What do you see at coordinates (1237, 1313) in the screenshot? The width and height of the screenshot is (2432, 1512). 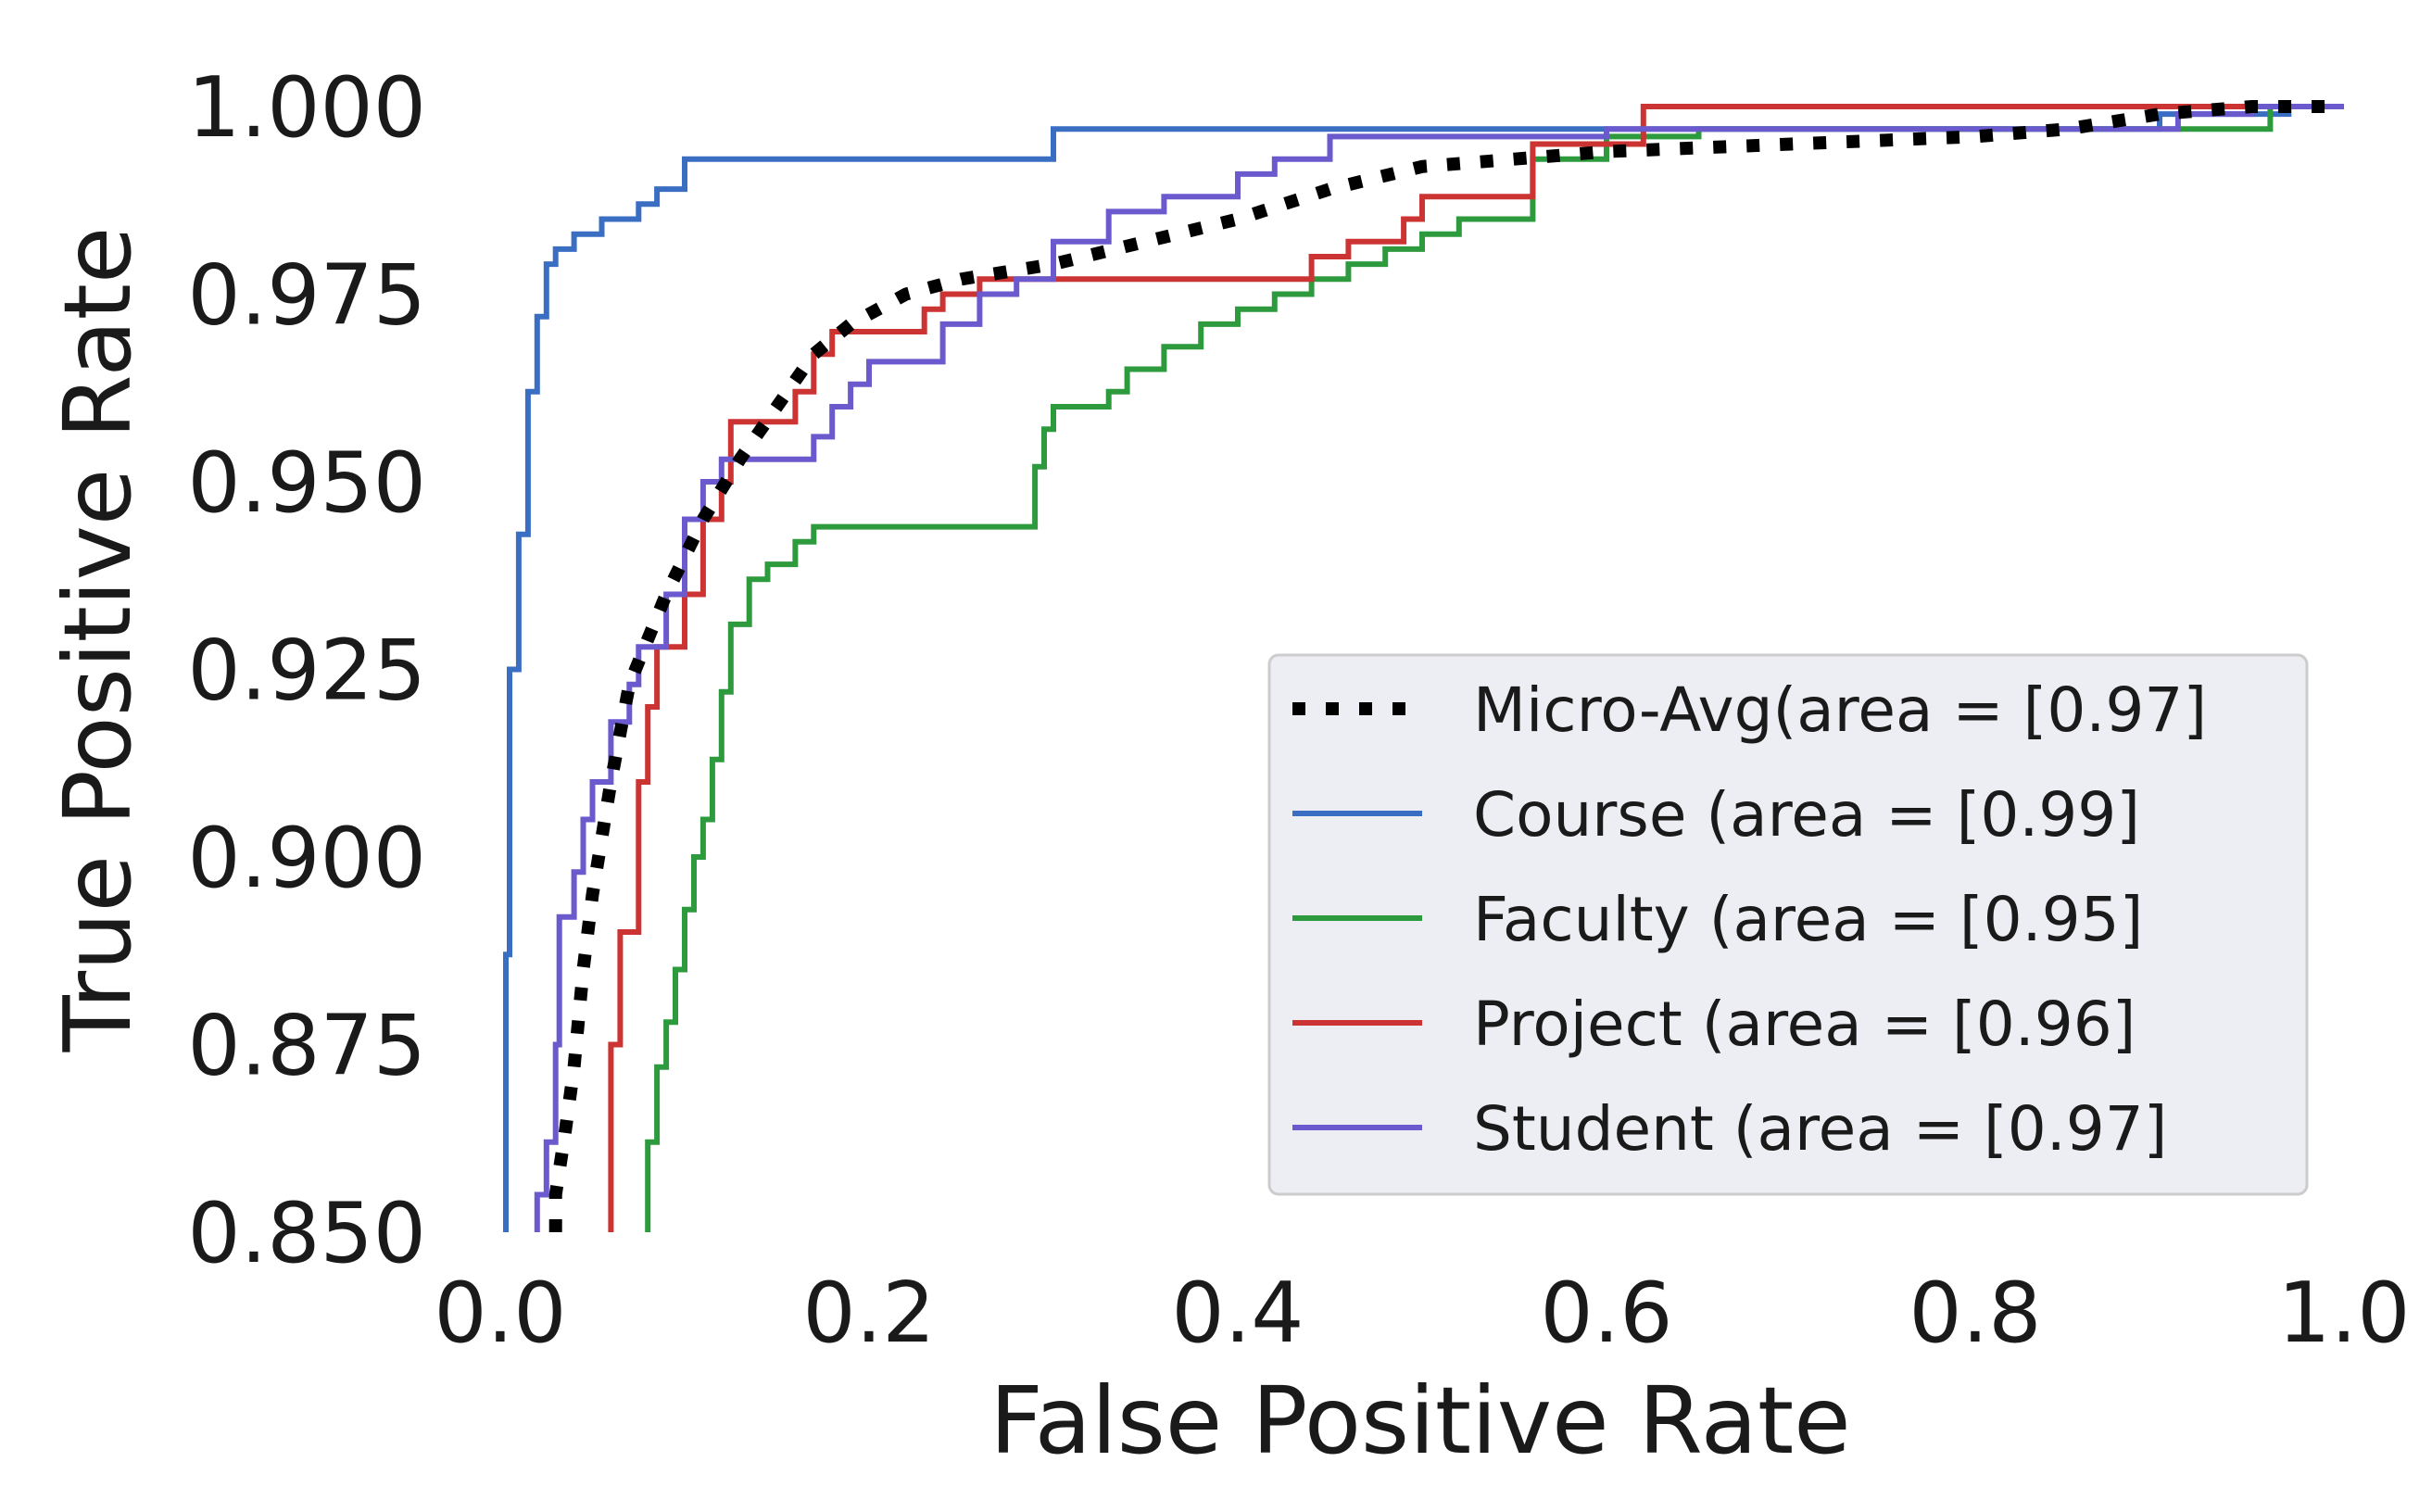 I see `x-tick-label: 0.4` at bounding box center [1237, 1313].